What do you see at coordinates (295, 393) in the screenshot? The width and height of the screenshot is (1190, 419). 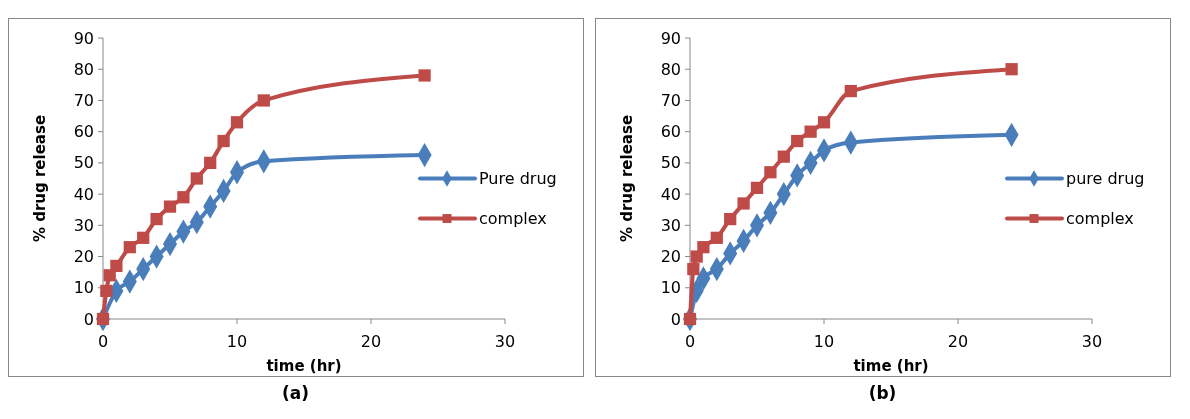 I see `text: (a)` at bounding box center [295, 393].